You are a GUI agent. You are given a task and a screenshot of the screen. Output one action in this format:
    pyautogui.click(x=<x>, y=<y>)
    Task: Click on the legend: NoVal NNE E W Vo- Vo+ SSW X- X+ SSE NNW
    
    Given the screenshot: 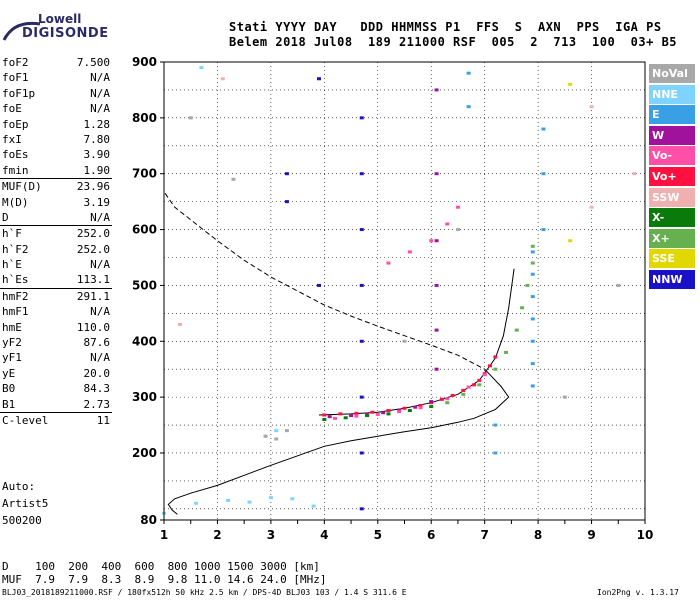 What is the action you would take?
    pyautogui.click(x=672, y=177)
    